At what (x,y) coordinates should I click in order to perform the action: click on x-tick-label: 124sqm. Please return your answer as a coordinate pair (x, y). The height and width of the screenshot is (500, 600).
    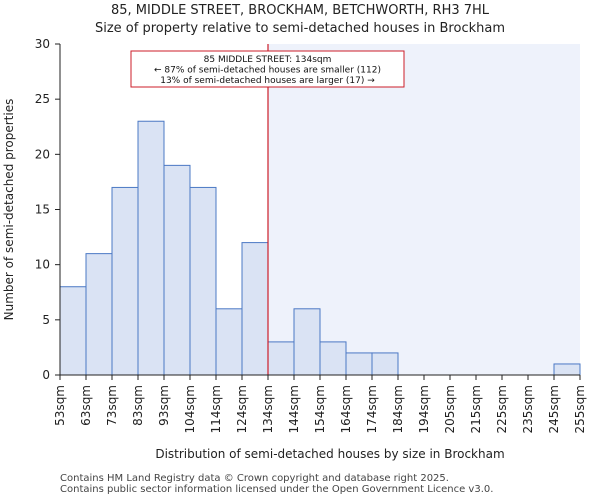
    Looking at the image, I should click on (242, 409).